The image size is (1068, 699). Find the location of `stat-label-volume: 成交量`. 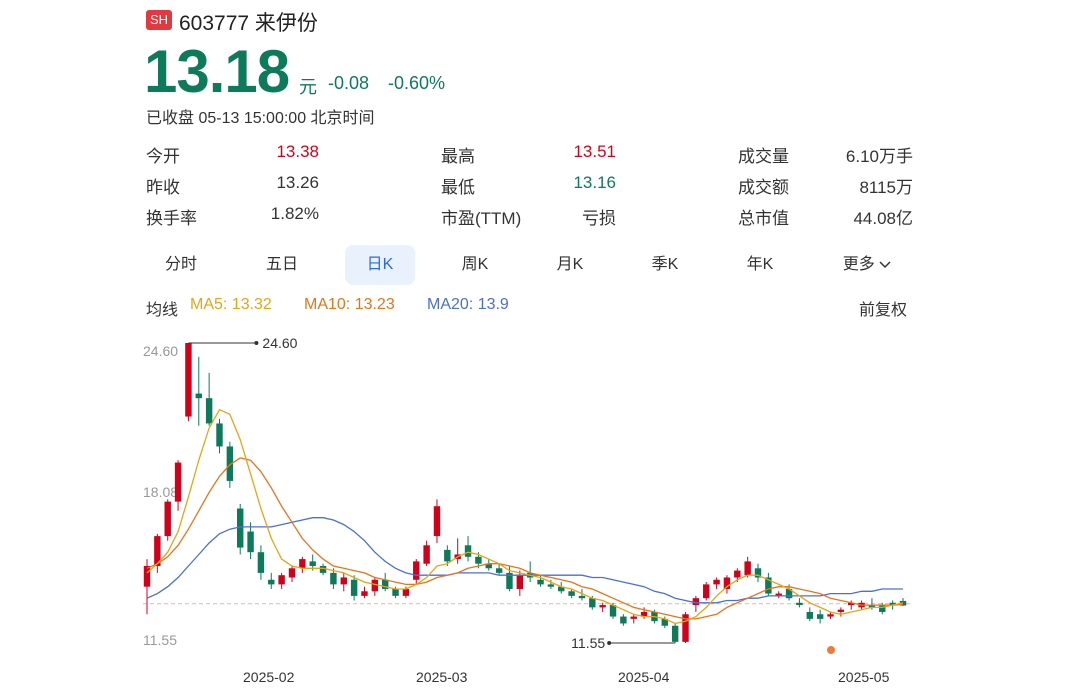

stat-label-volume: 成交量 is located at coordinates (763, 156).